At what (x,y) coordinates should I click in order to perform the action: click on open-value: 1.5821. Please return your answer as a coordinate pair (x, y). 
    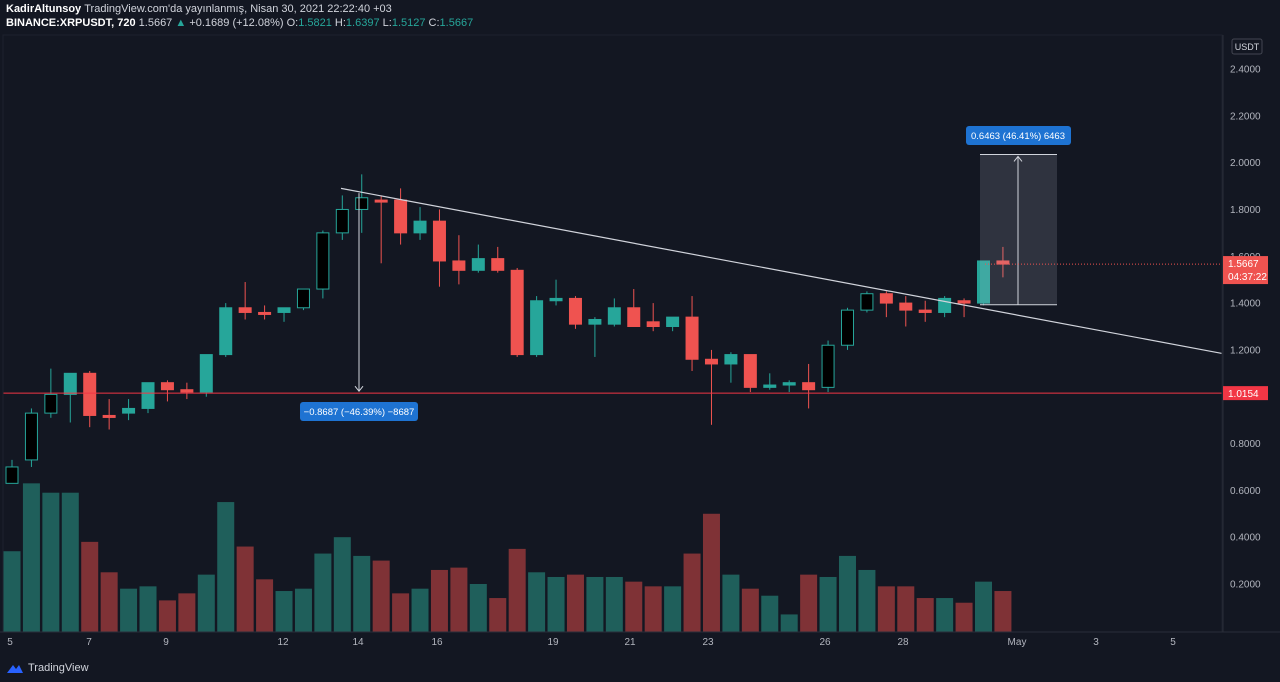
    Looking at the image, I should click on (315, 23).